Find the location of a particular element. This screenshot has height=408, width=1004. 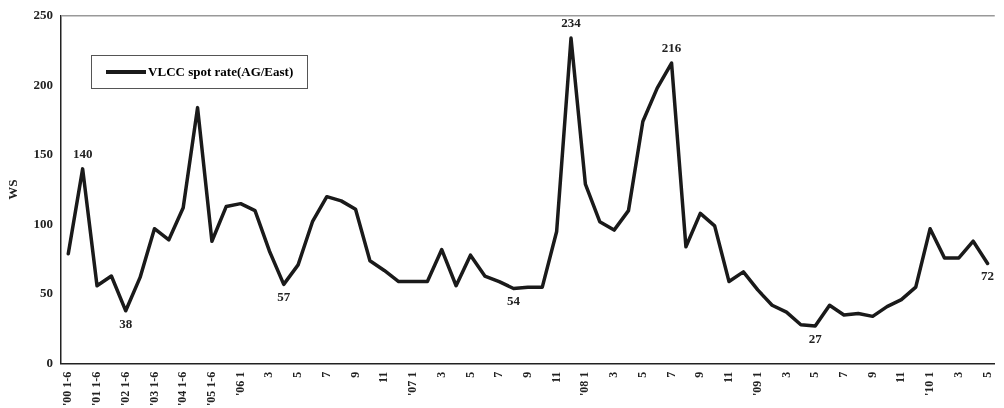

y-axis-title: WS is located at coordinates (13, 189).